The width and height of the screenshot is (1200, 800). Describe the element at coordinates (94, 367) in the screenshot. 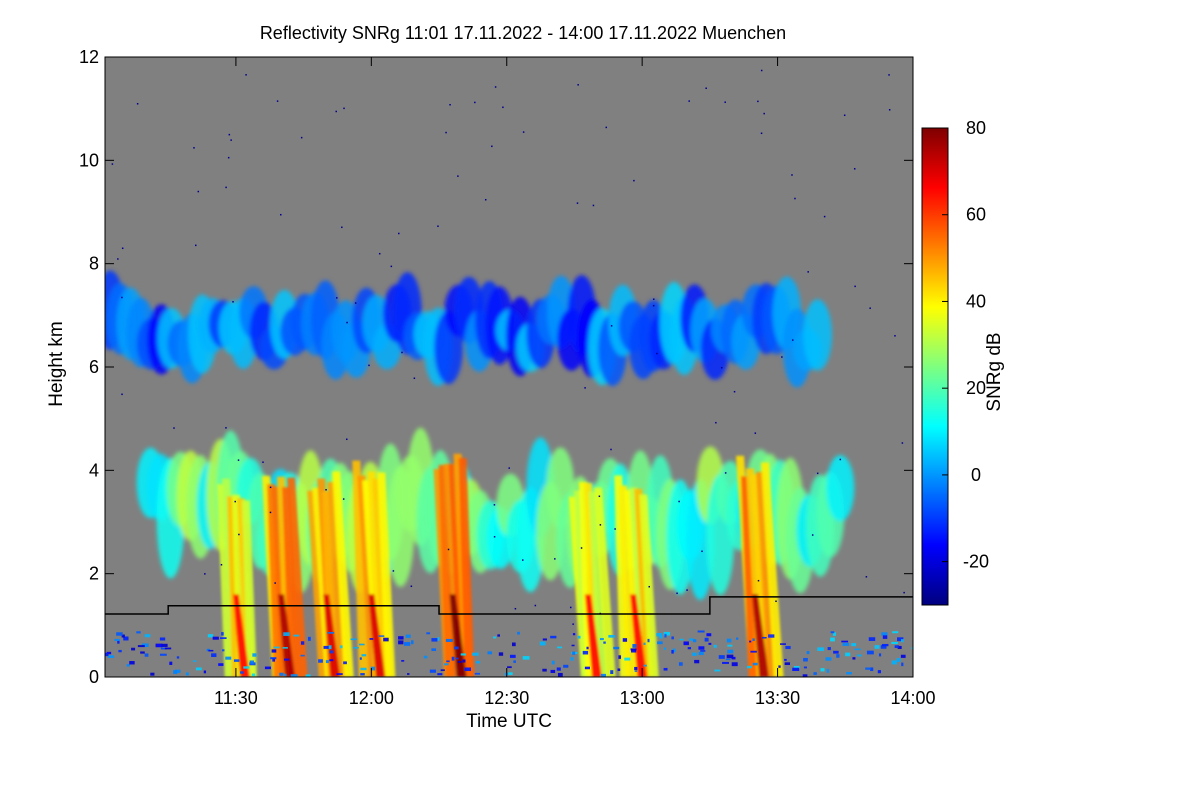

I see `y-tick-label-4: 6` at that location.